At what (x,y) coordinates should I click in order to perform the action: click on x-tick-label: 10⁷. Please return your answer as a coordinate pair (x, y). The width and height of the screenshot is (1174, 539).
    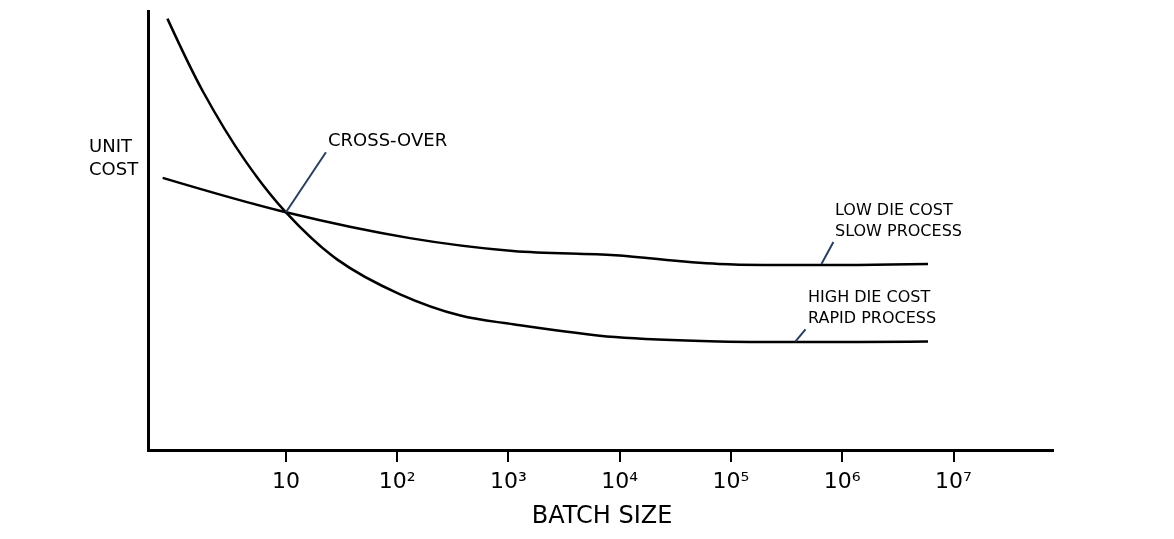
    Looking at the image, I should click on (953, 481).